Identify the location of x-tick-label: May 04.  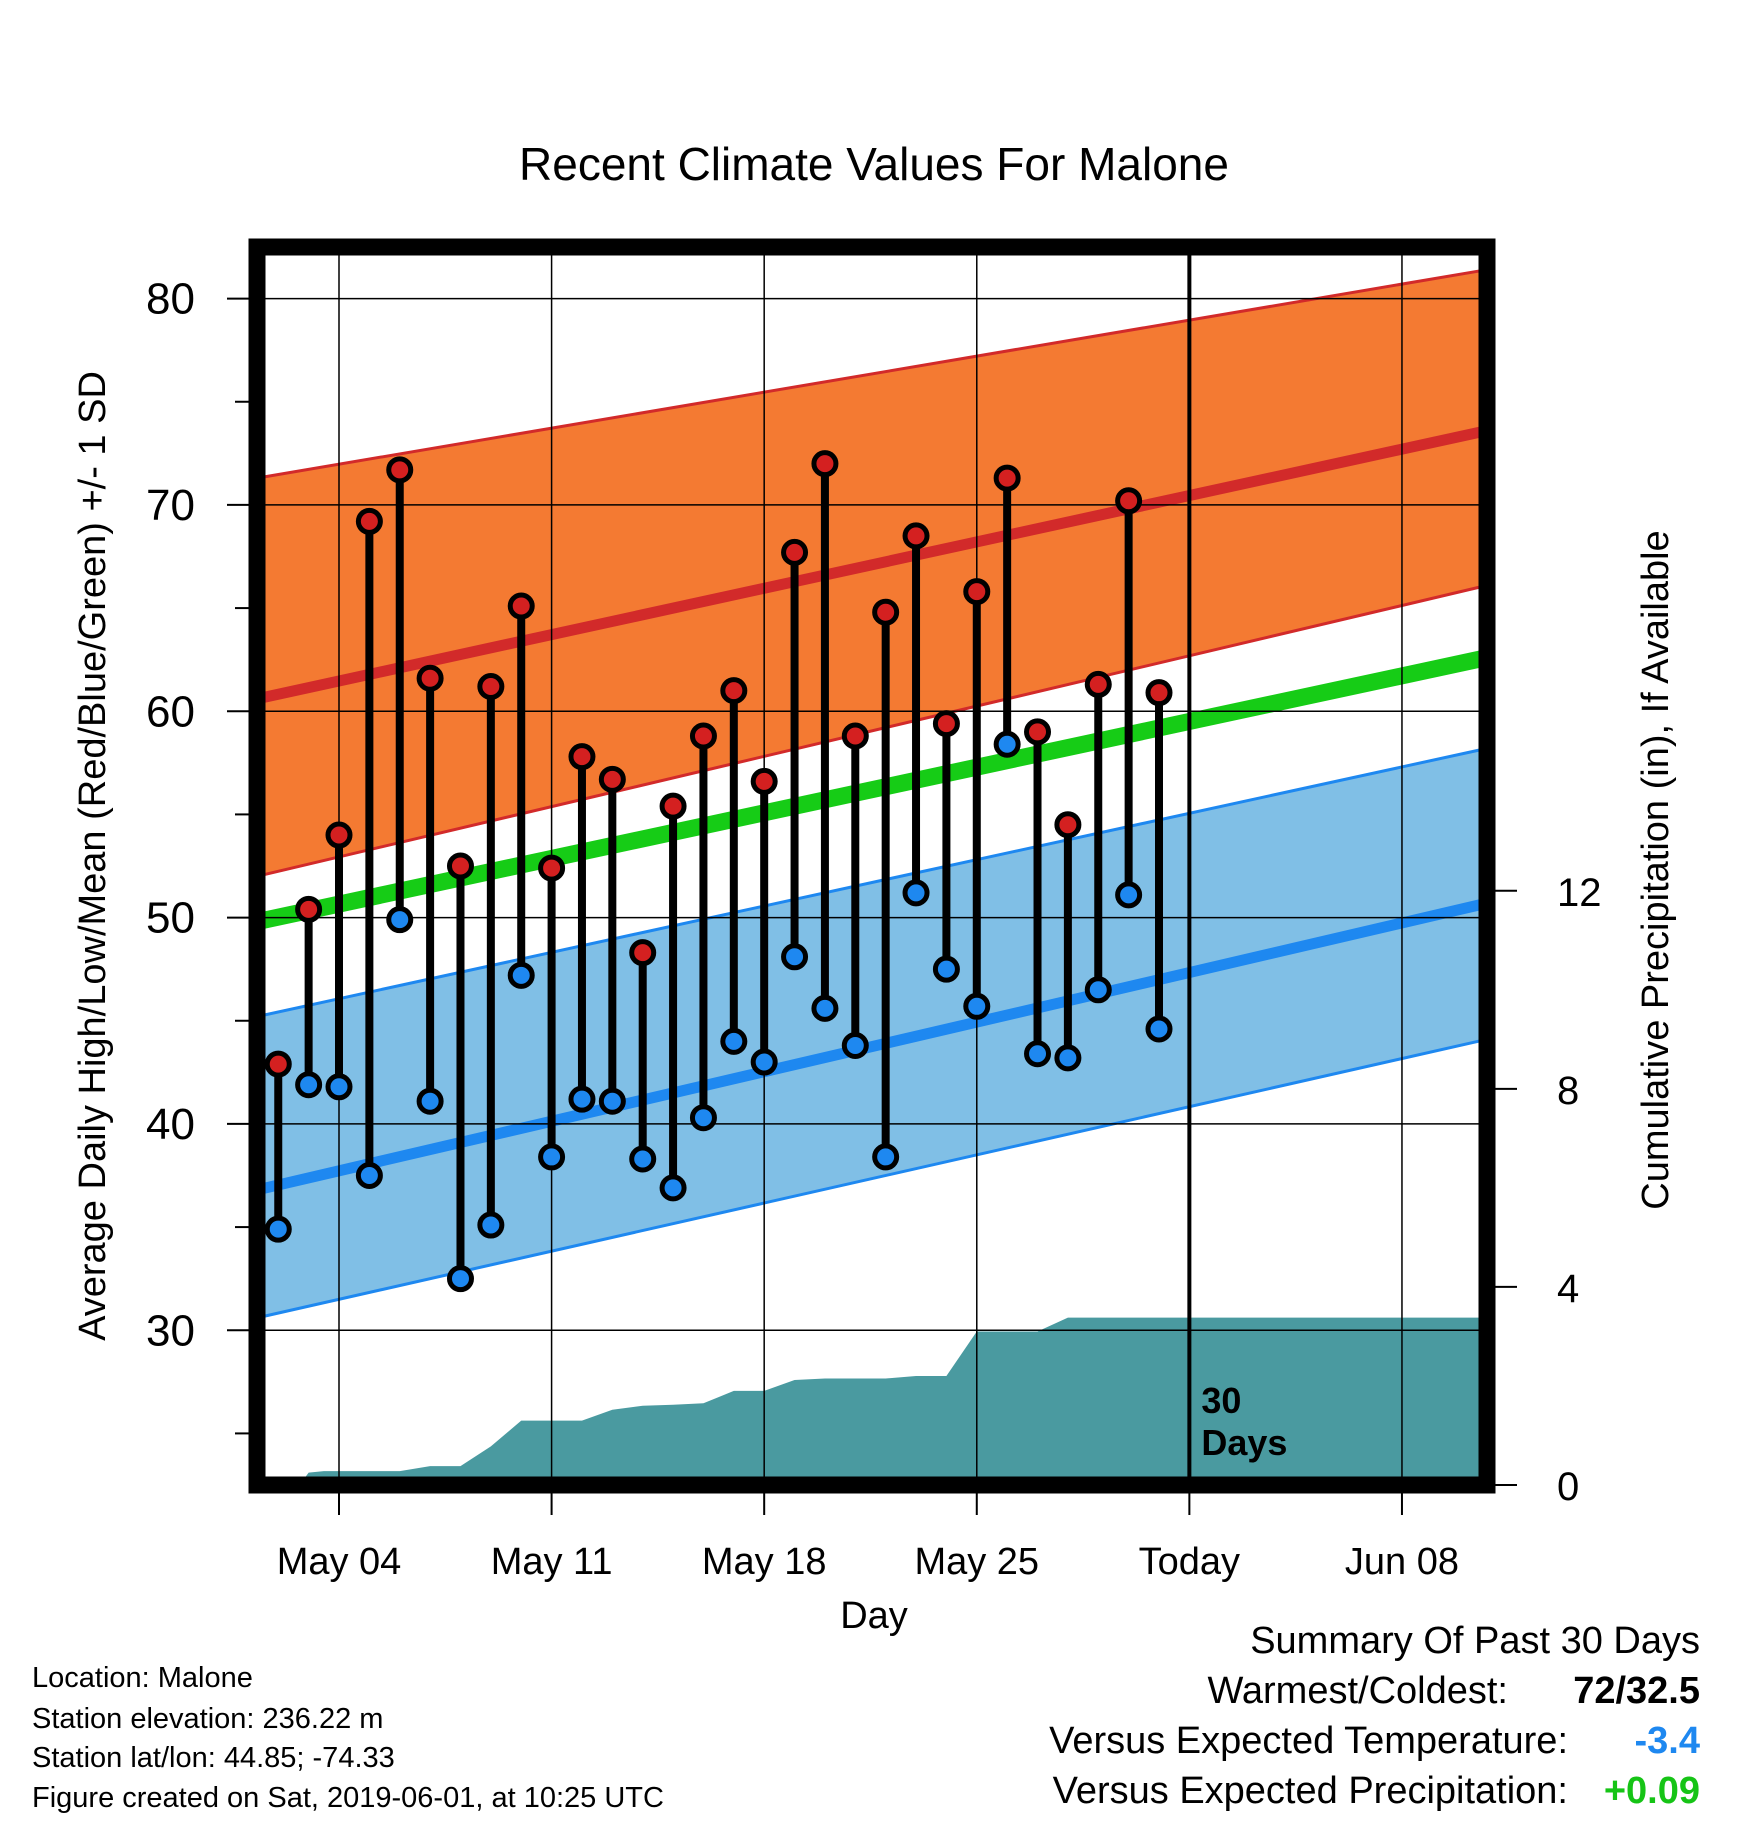
(339, 1562).